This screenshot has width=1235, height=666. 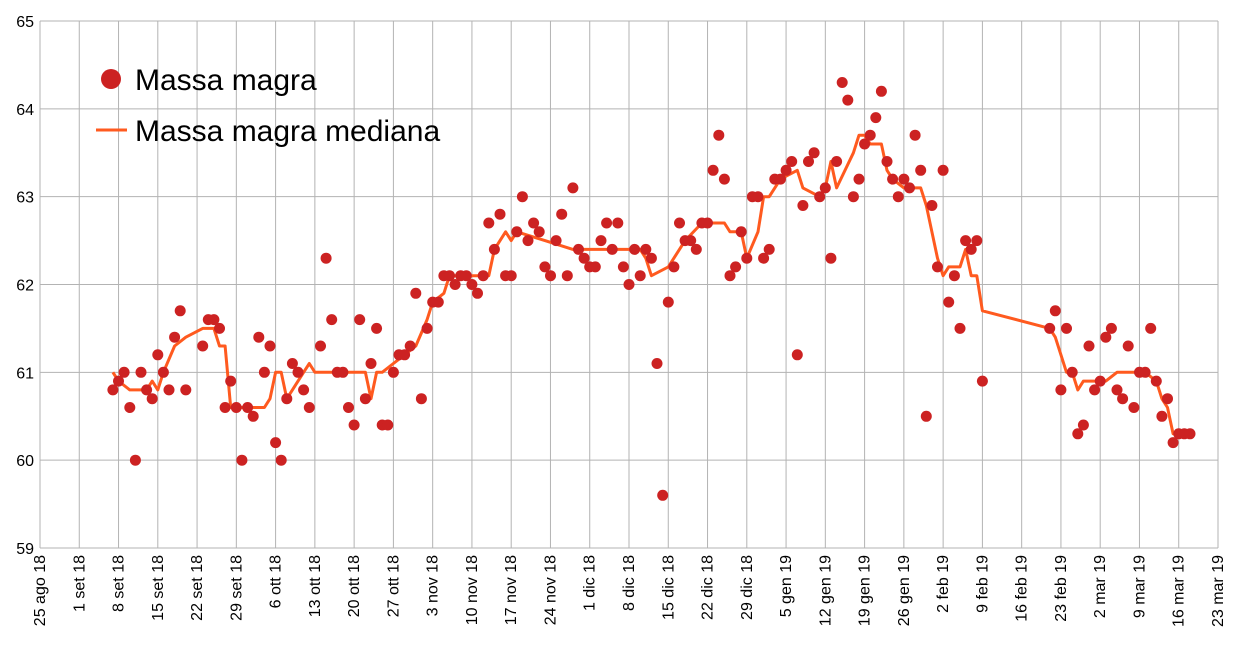 I want to click on x-tick-label: 8 set 18, so click(x=119, y=583).